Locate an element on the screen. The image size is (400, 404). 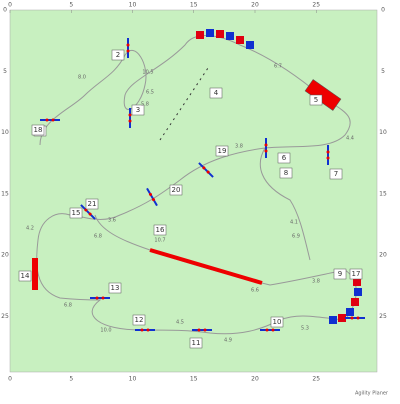
distance-label: 5.3 is located at coordinates (305, 329).